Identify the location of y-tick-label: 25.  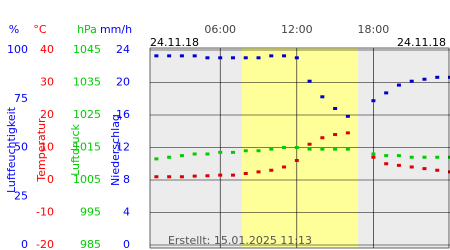
(21, 195).